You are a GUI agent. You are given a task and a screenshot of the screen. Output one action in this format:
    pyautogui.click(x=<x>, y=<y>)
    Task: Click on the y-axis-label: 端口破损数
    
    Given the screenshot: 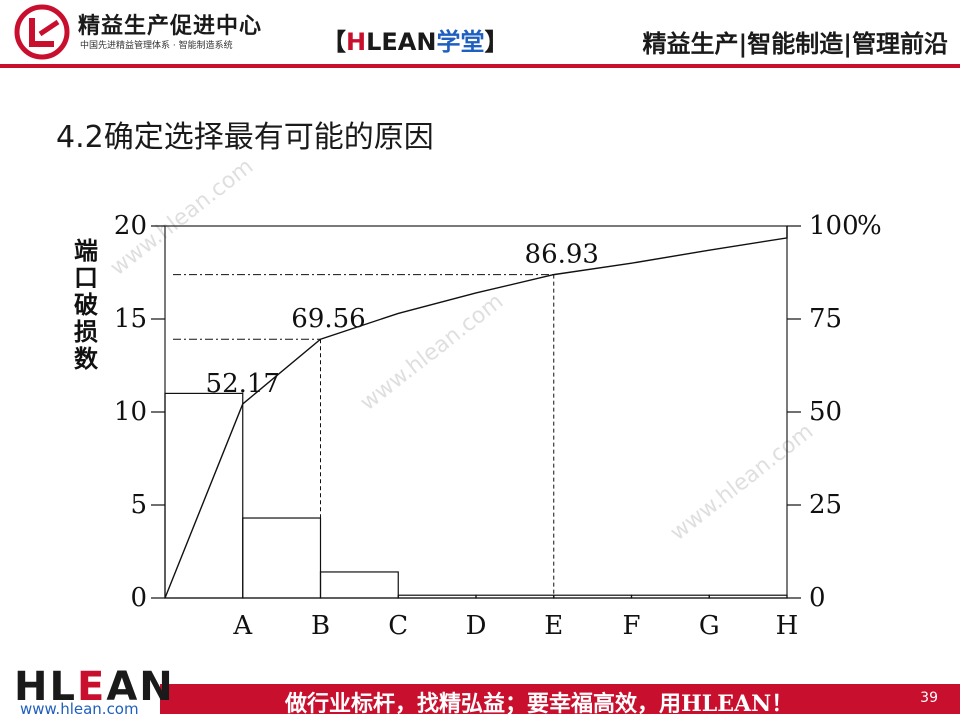 What is the action you would take?
    pyautogui.click(x=86, y=305)
    